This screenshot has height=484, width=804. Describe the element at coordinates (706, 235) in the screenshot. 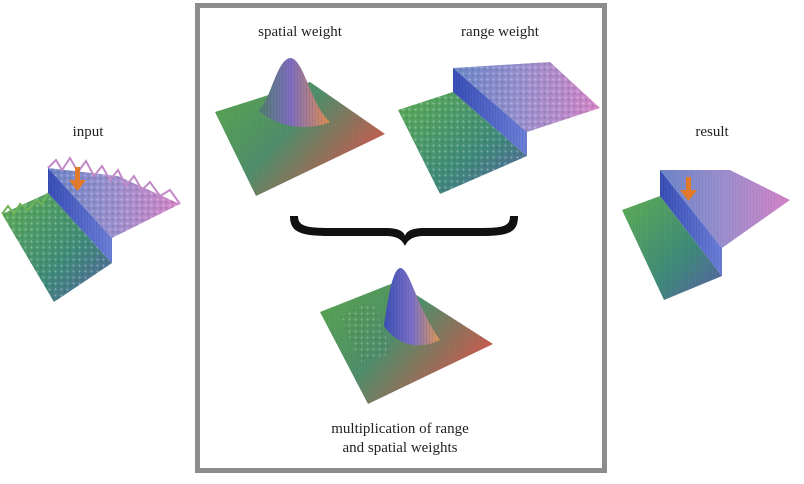

I see `result-surface` at that location.